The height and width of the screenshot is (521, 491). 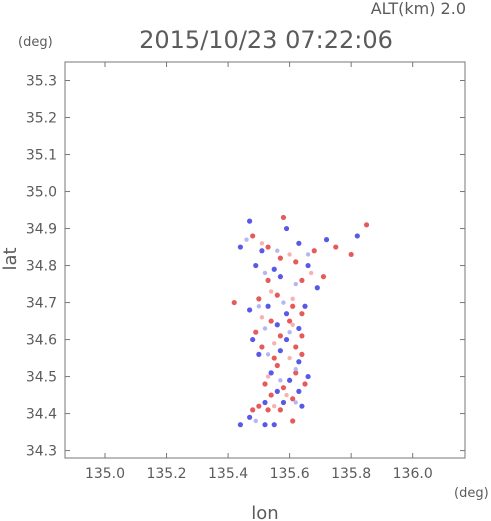 What do you see at coordinates (300, 321) in the screenshot?
I see `radar-points` at bounding box center [300, 321].